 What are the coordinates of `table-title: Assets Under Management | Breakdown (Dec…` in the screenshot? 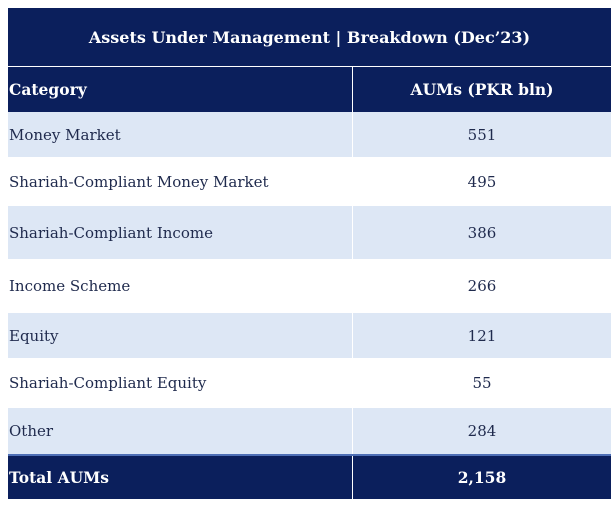 It's located at (309, 37).